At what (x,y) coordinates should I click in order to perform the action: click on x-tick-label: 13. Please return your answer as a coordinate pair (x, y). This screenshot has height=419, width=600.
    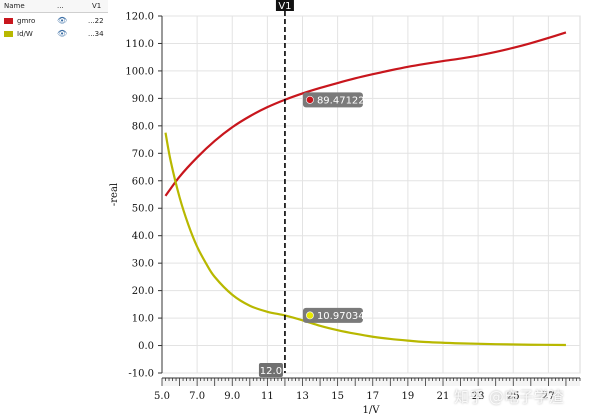
    Looking at the image, I should click on (302, 396).